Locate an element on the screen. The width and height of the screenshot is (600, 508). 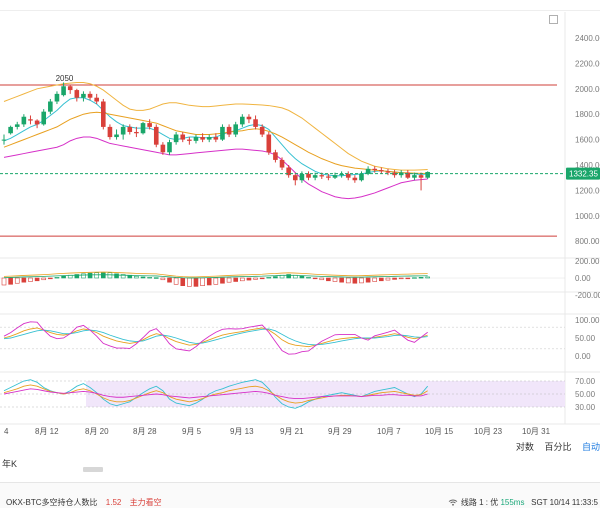
macd-tick-label: 0.00 is located at coordinates (583, 278).